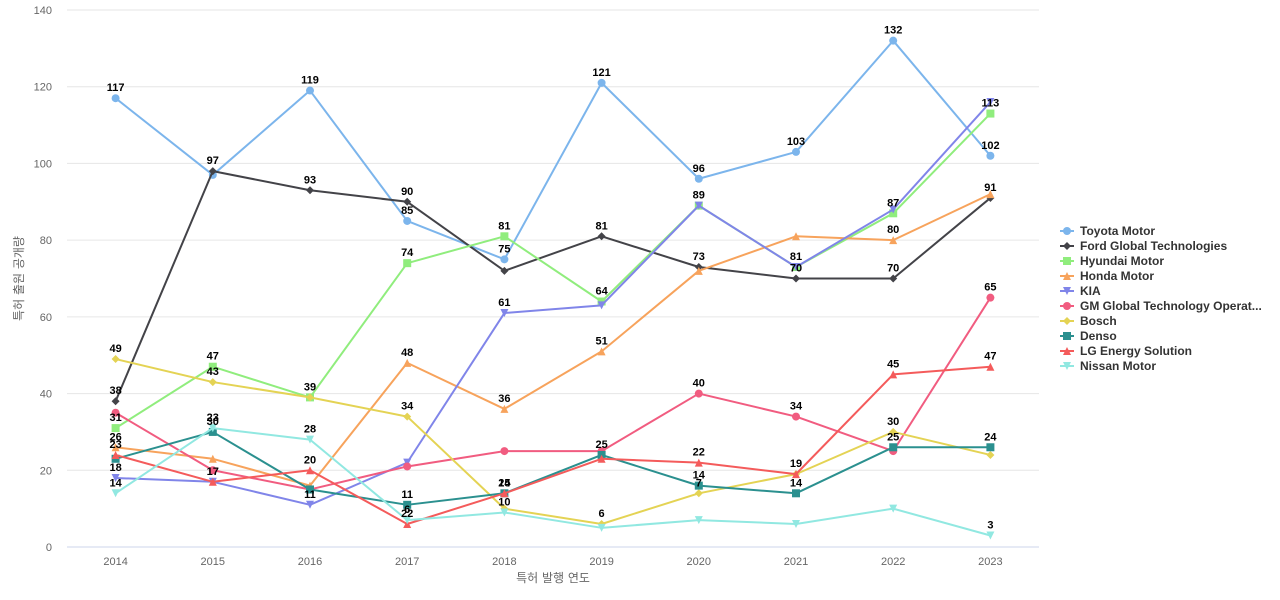  Describe the element at coordinates (699, 453) in the screenshot. I see `data-label: 22` at that location.